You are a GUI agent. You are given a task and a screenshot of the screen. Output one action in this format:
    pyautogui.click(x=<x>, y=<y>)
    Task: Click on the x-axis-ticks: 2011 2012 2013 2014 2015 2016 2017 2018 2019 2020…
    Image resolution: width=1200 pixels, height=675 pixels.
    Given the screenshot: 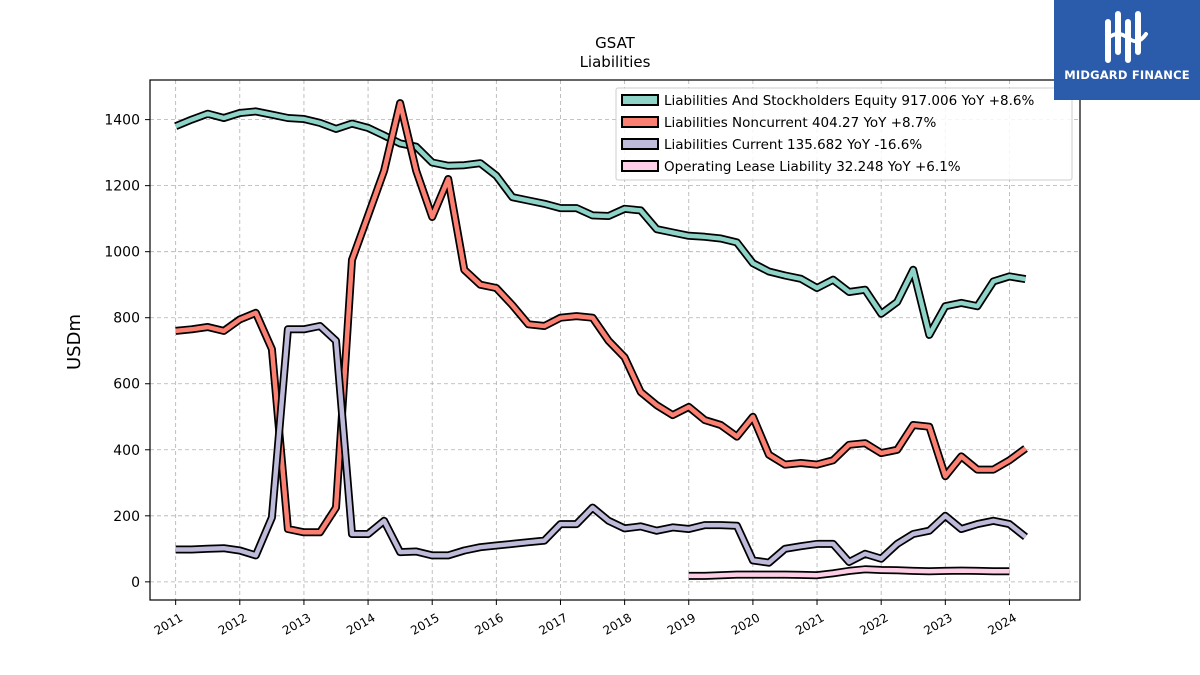 What is the action you would take?
    pyautogui.click(x=585, y=619)
    